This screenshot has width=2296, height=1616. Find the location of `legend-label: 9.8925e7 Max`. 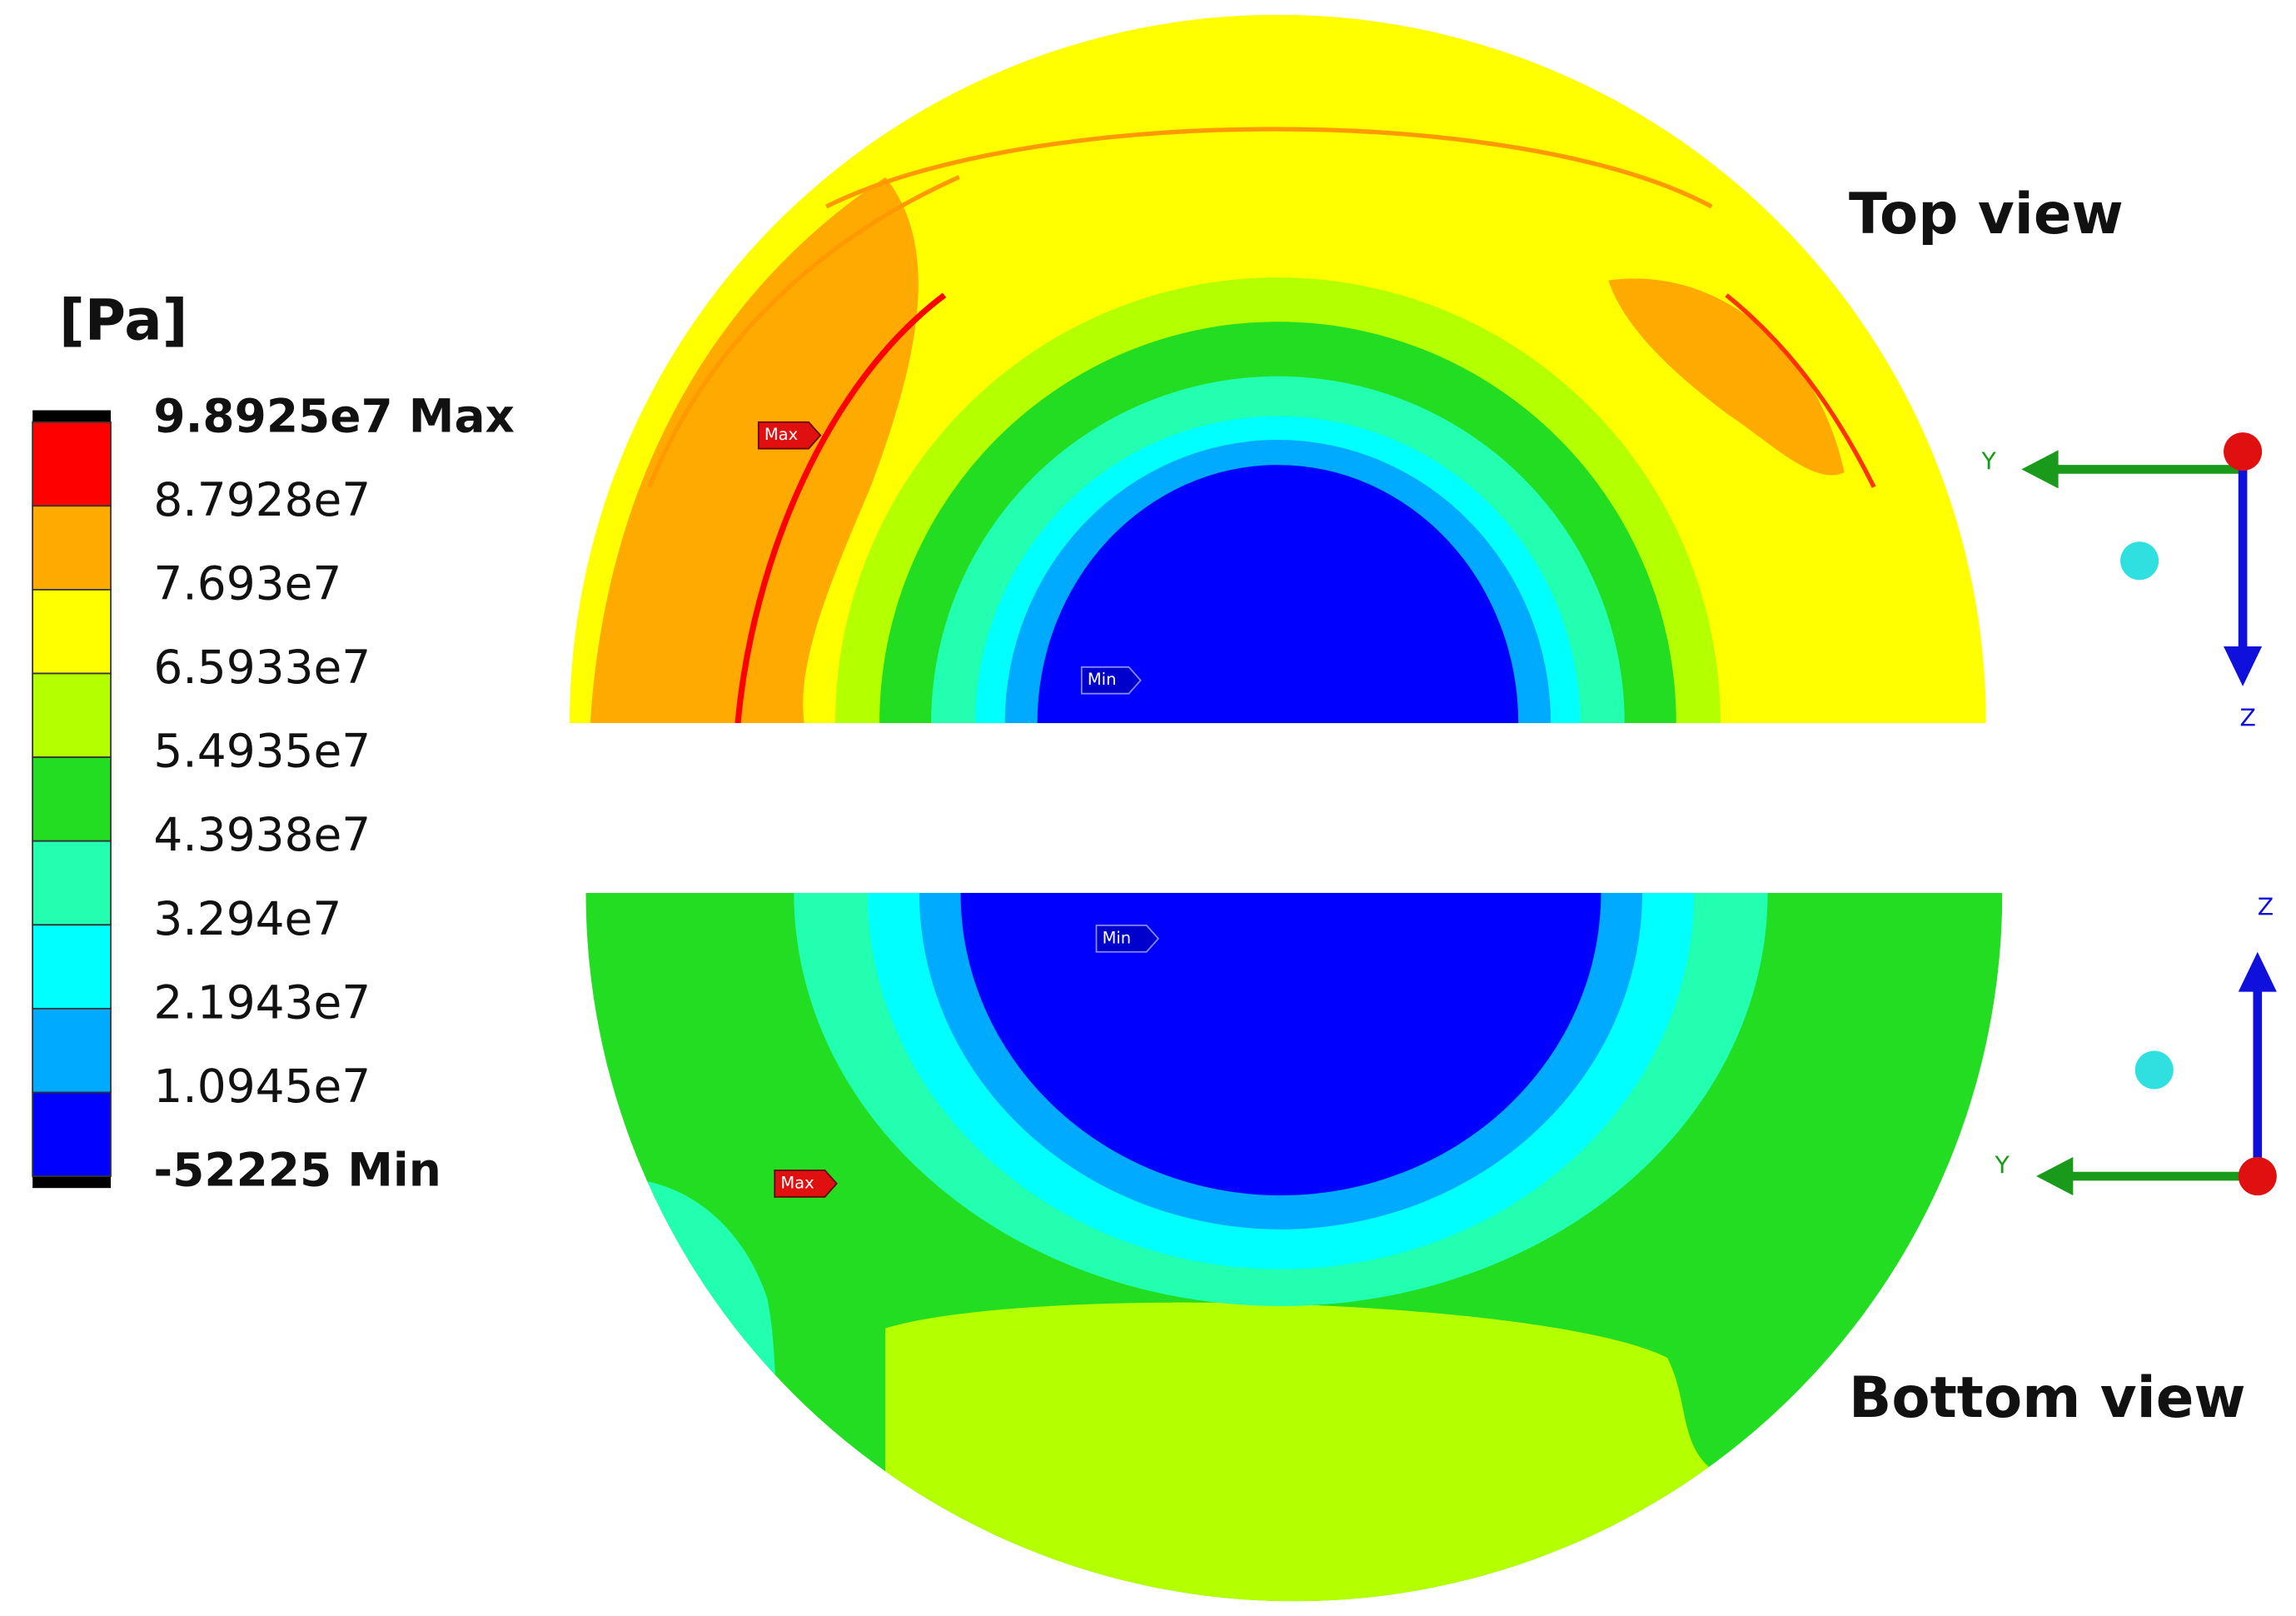

legend-label: 9.8925e7 Max is located at coordinates (334, 415).